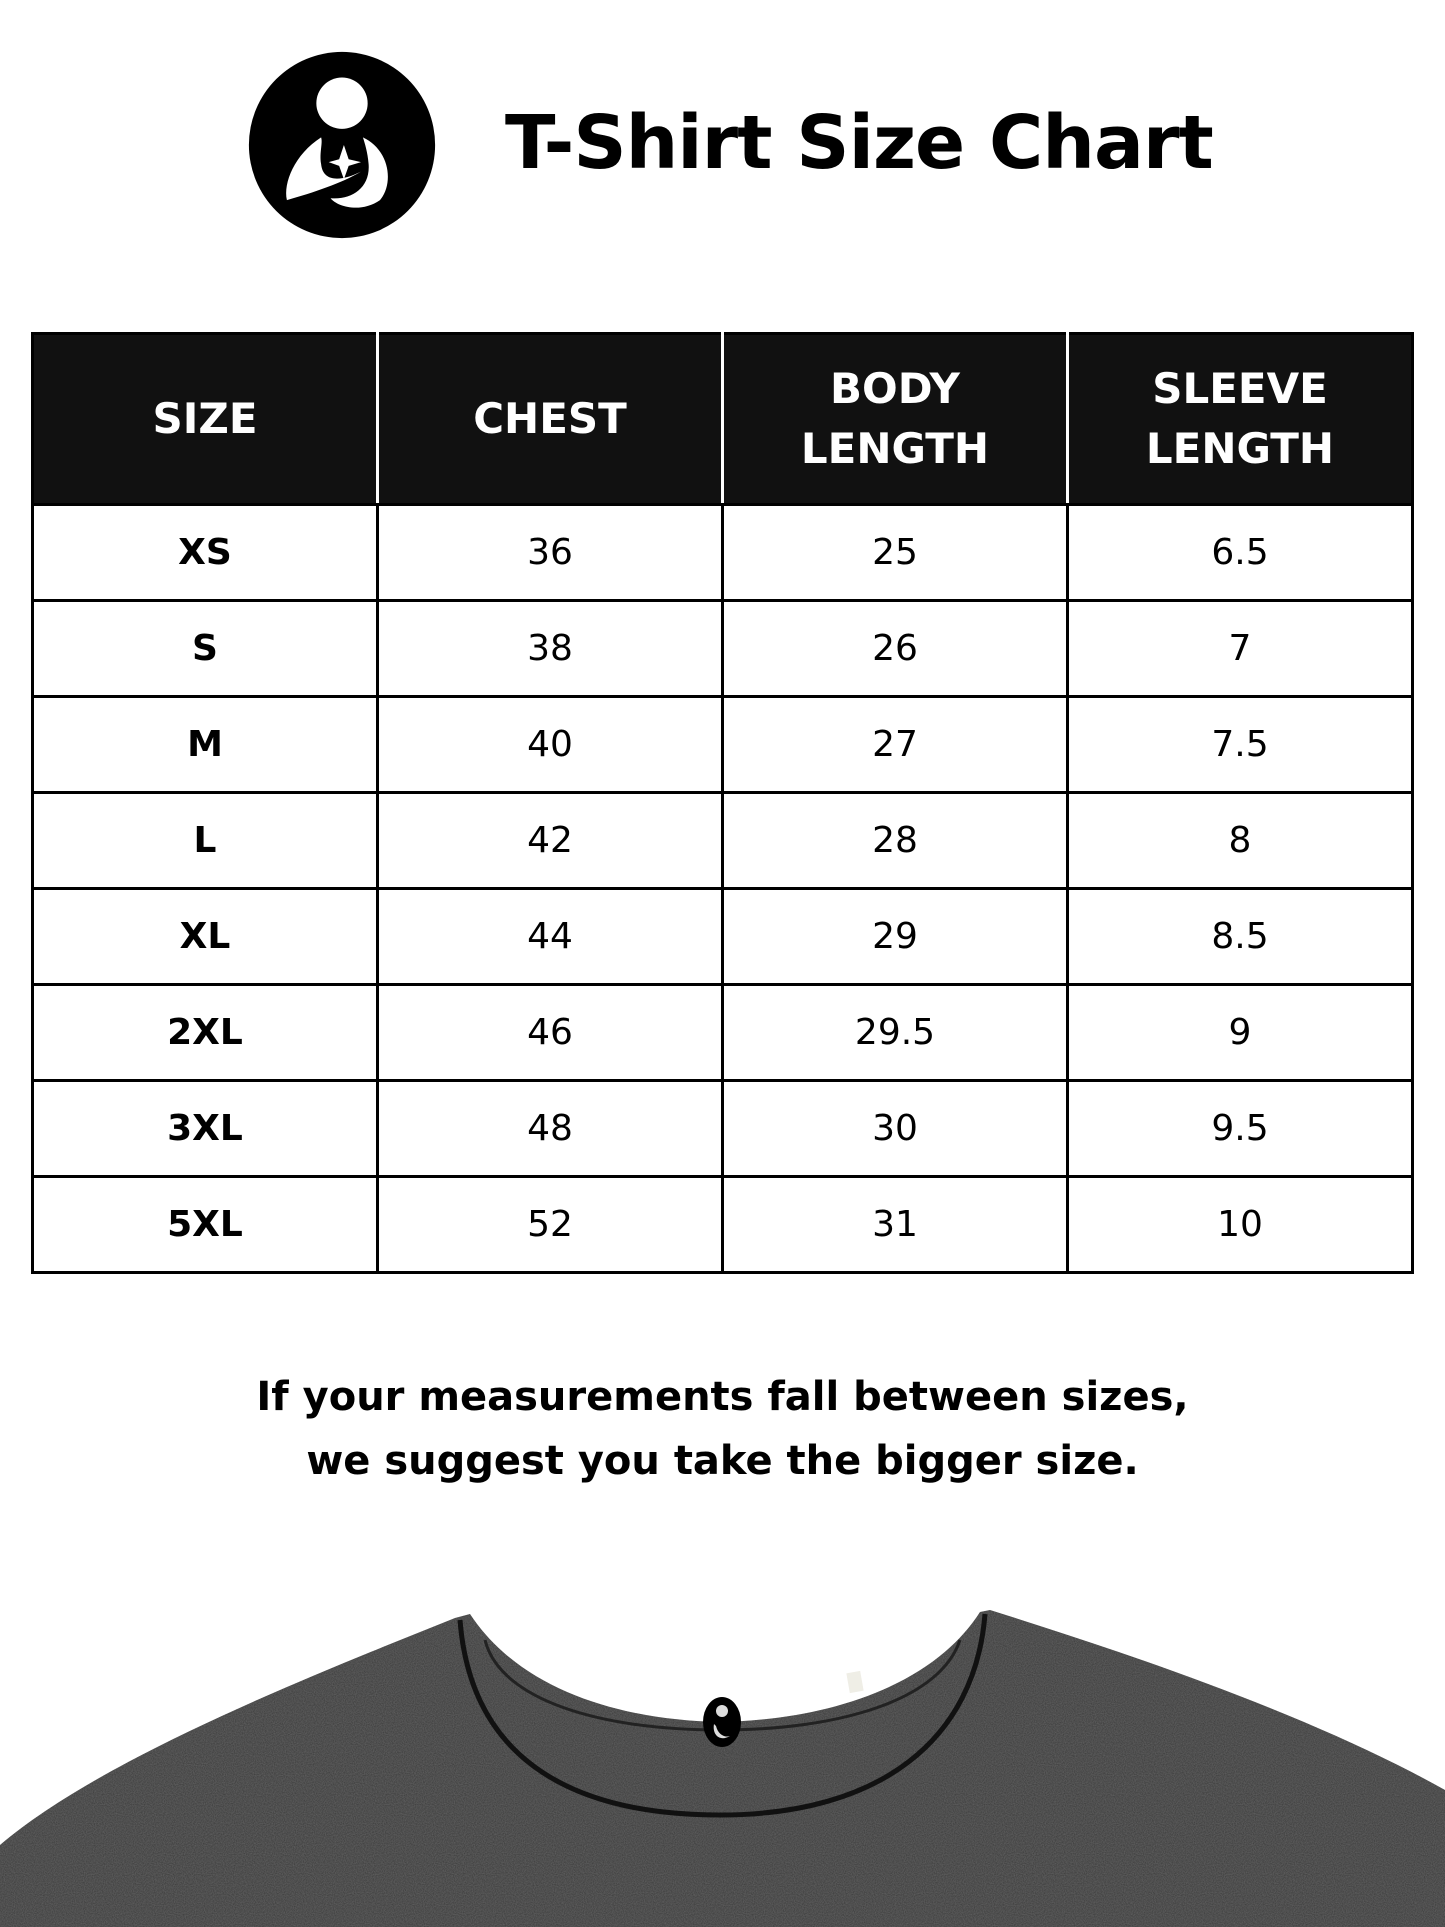  I want to click on table-row: L 42 28 8, so click(722, 840).